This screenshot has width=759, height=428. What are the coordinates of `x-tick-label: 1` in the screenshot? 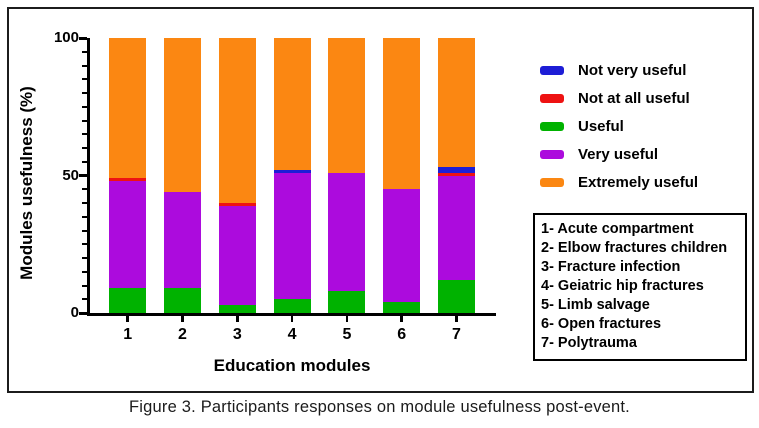 It's located at (128, 334).